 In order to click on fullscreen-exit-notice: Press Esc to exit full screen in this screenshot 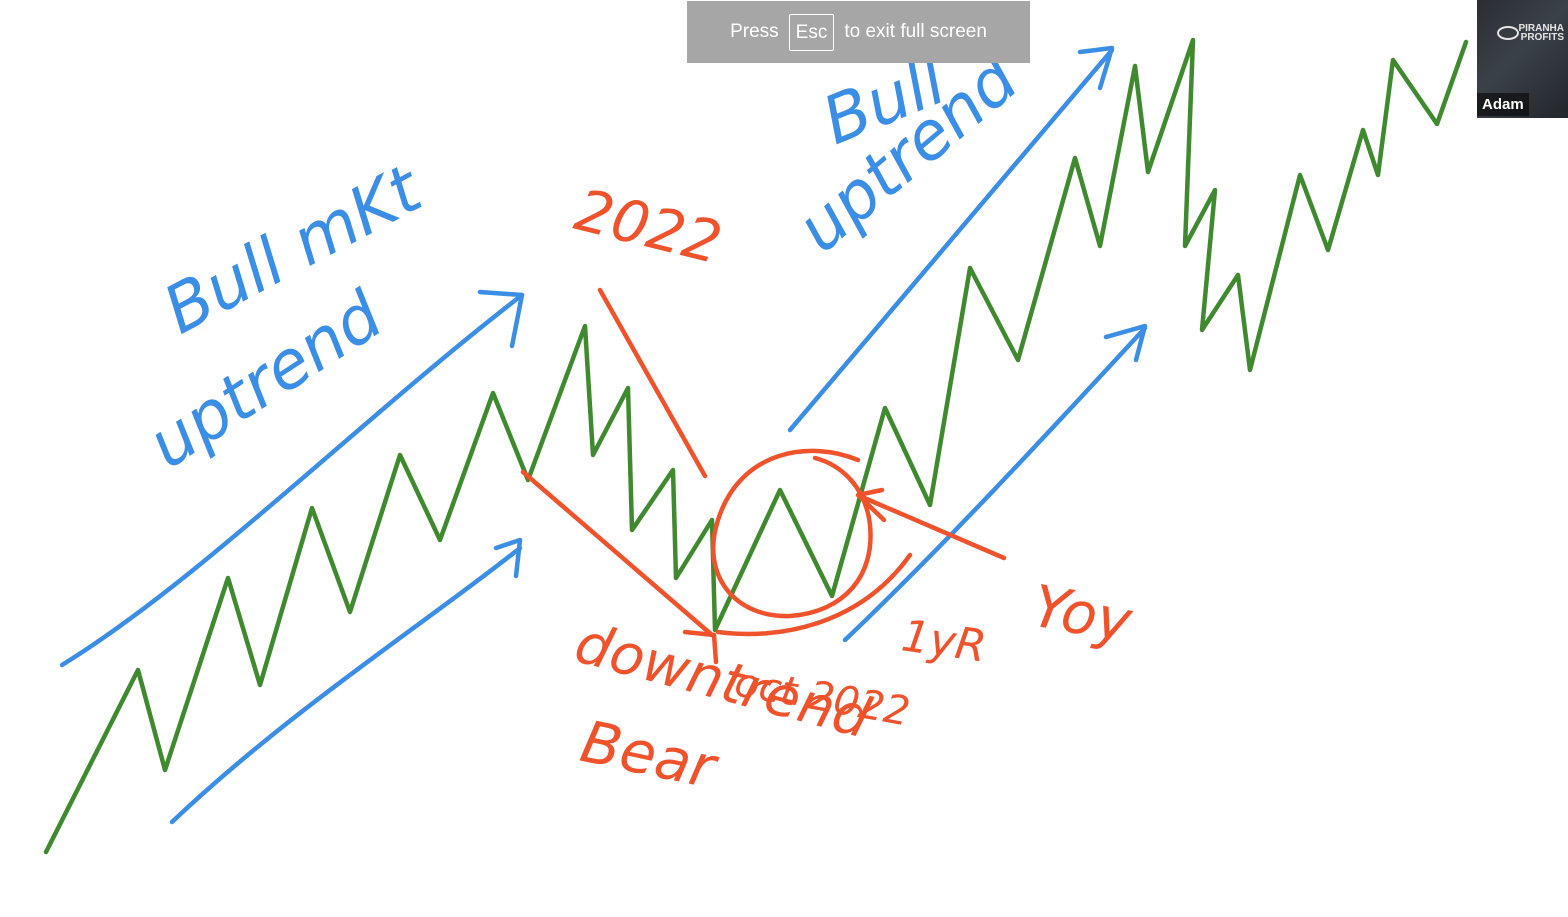, I will do `click(858, 32)`.